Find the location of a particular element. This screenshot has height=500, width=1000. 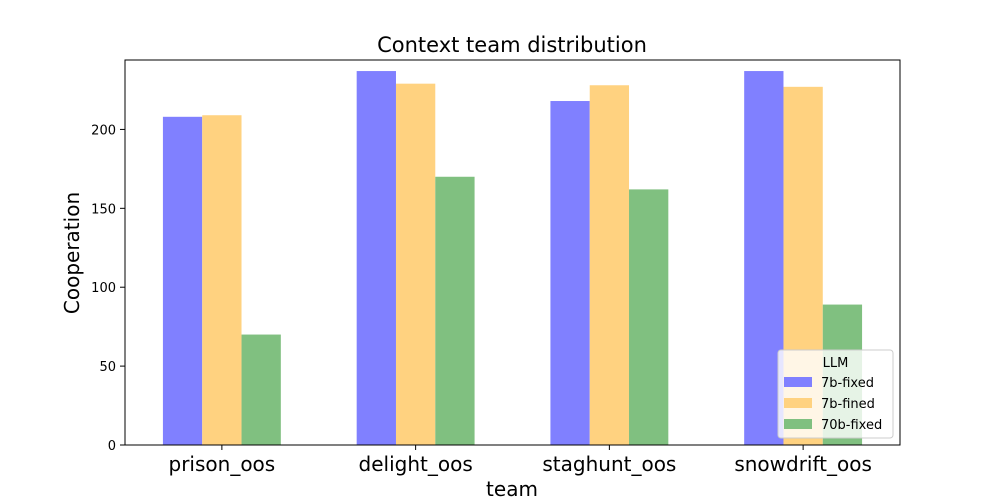

y-tick-label: 50 is located at coordinates (107, 367).